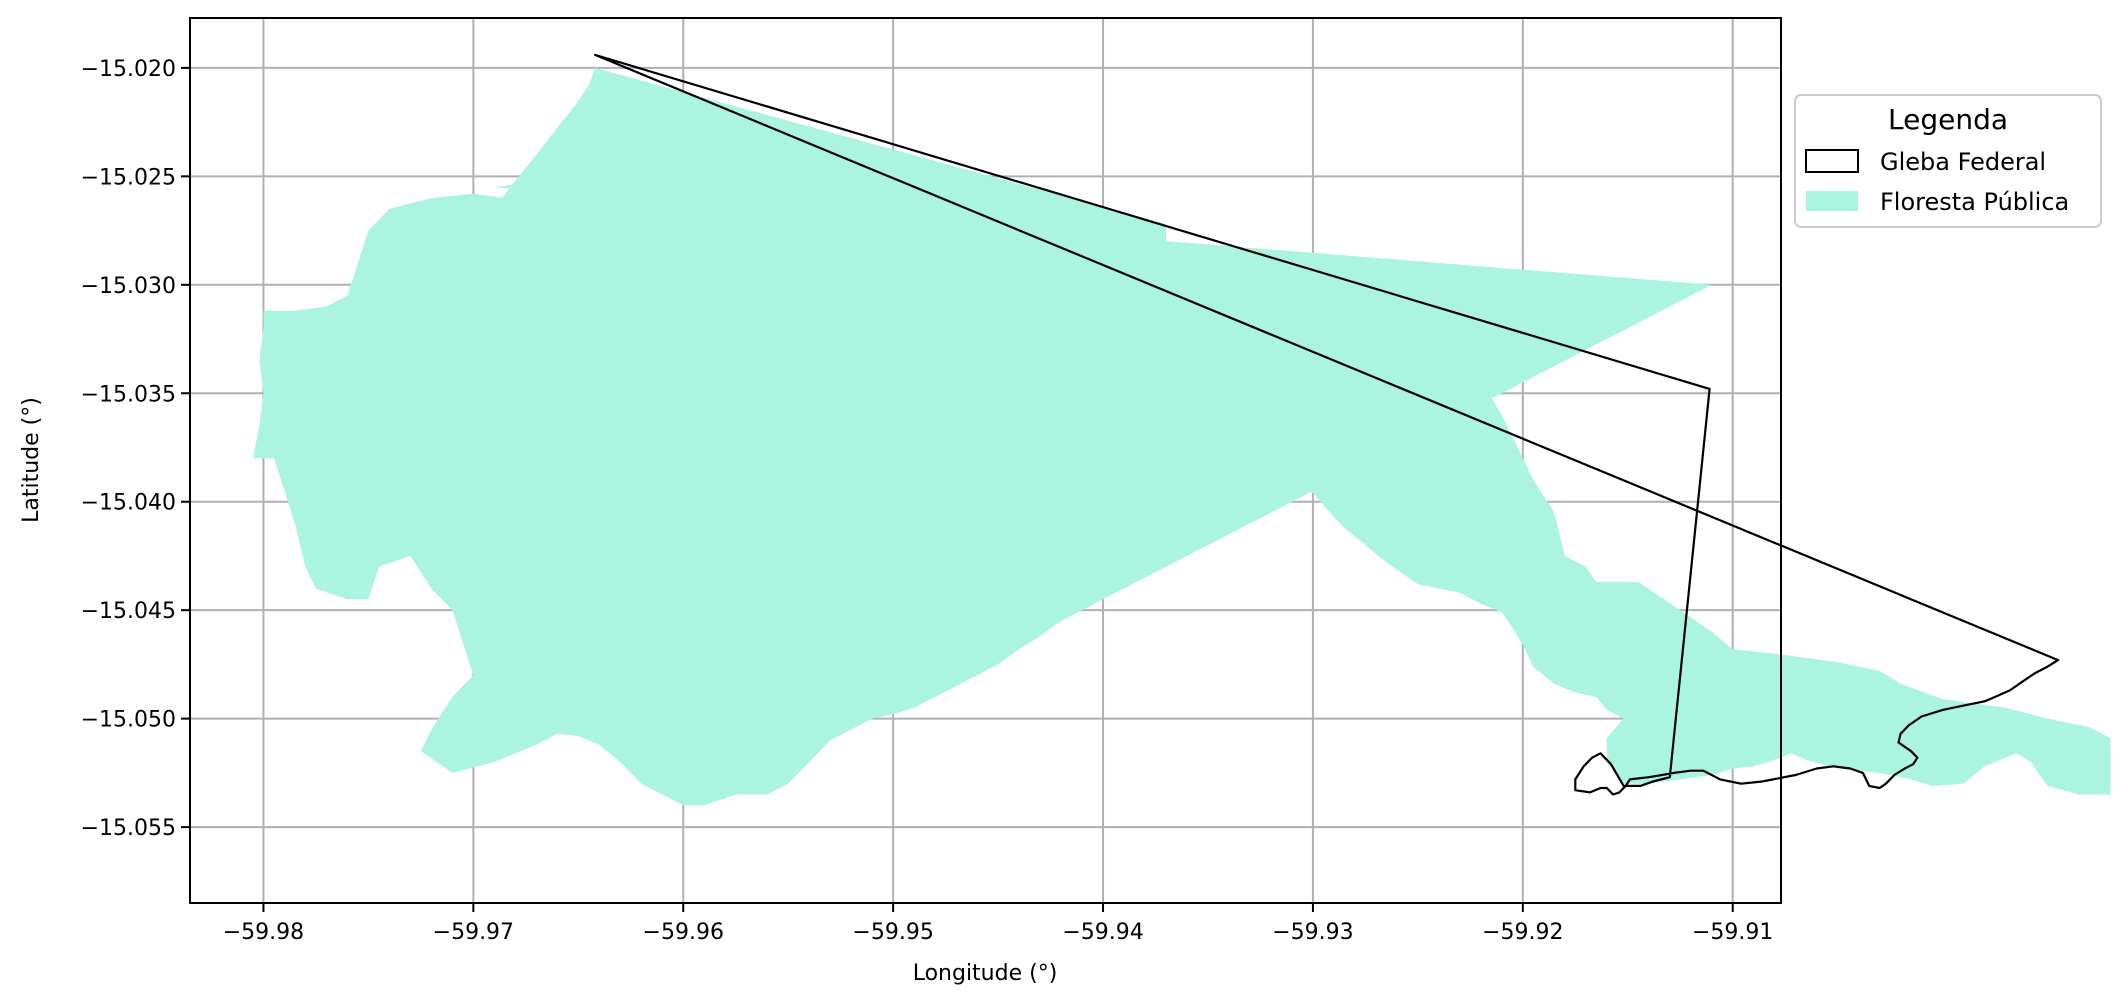  What do you see at coordinates (683, 932) in the screenshot?
I see `x-tick-label-2: −59.96` at bounding box center [683, 932].